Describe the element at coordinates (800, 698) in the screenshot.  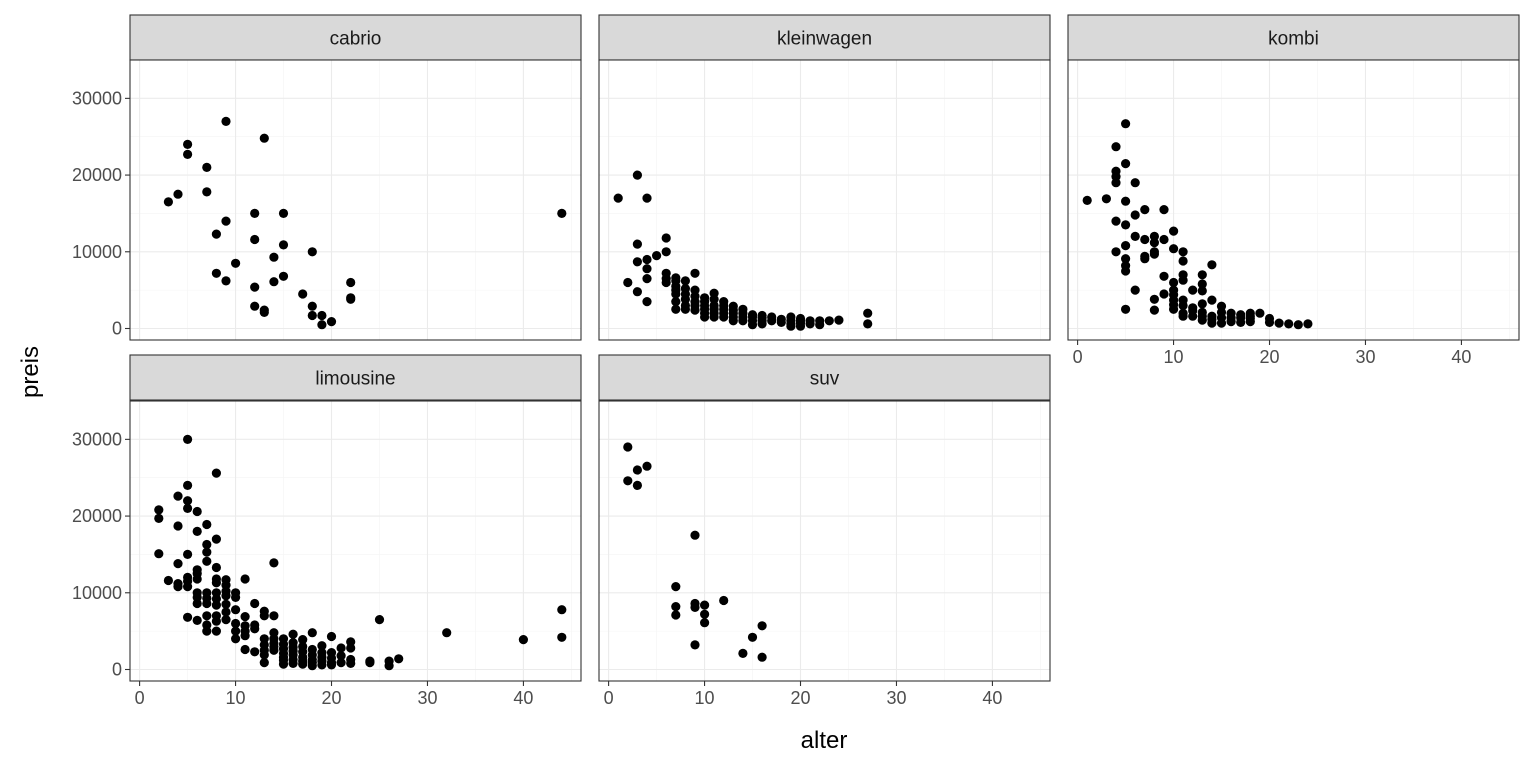
I see `x-tick-label: 20` at that location.